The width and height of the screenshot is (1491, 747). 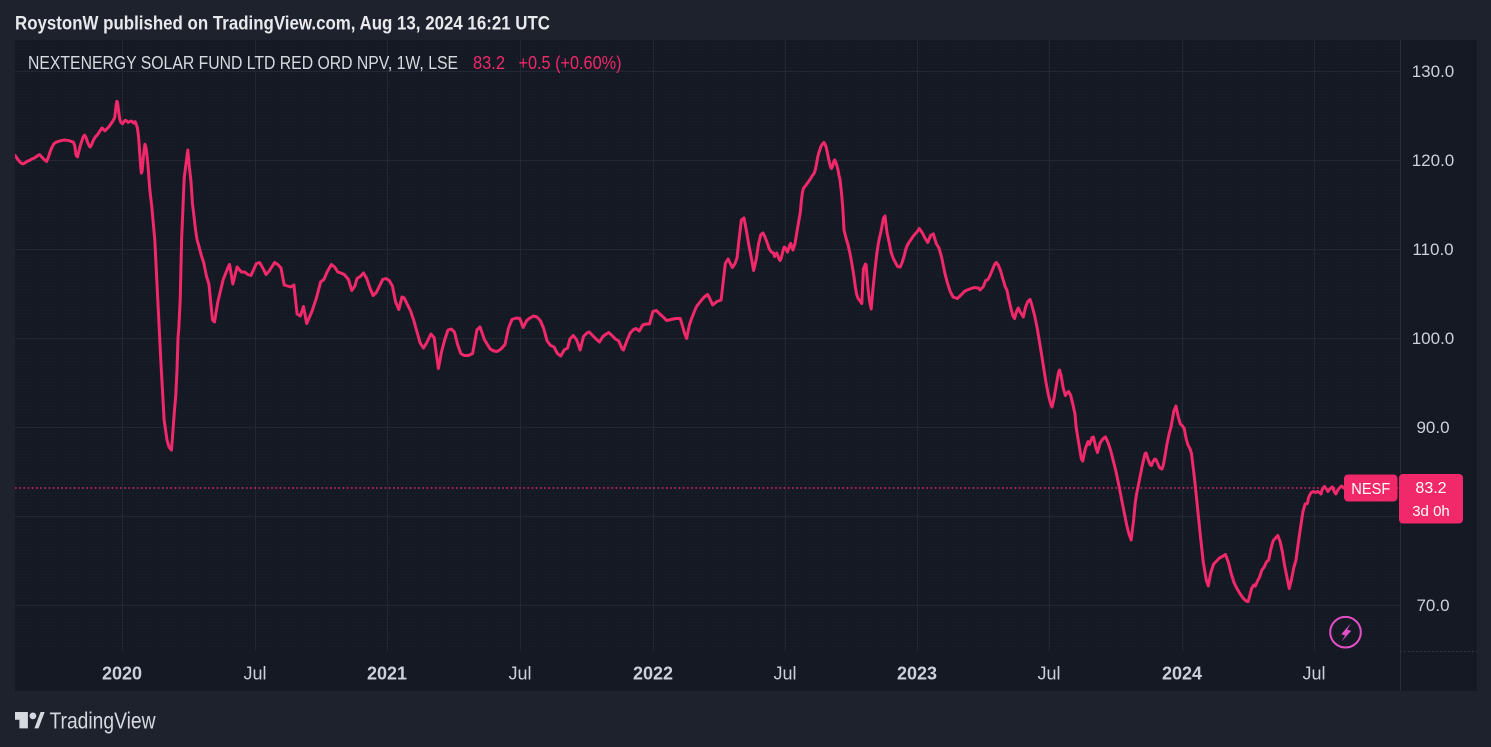 I want to click on svg-text: 90.0, so click(x=1432, y=427).